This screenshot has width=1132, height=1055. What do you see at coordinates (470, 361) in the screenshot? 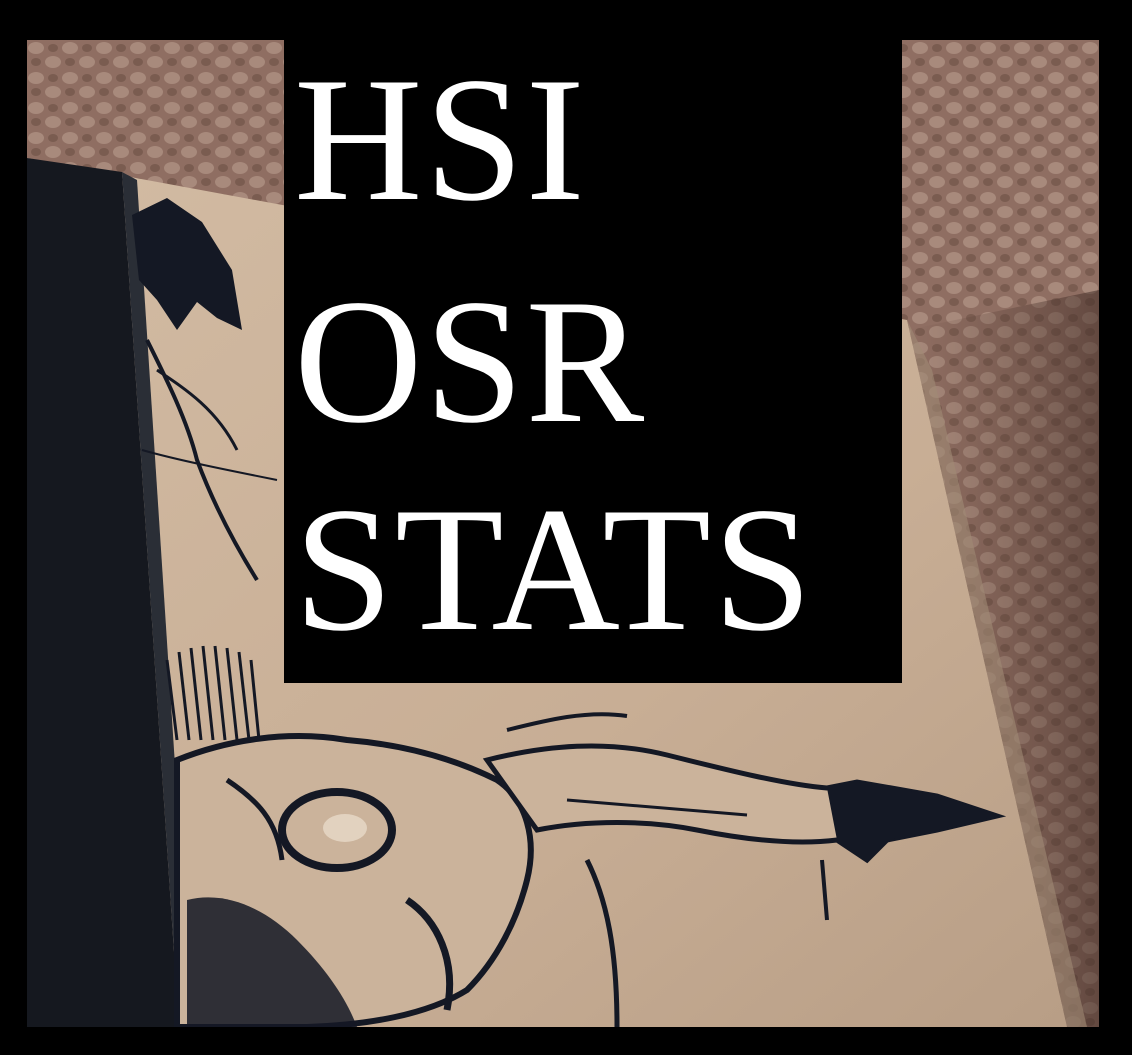
I see `title-line-osr: OSR` at bounding box center [470, 361].